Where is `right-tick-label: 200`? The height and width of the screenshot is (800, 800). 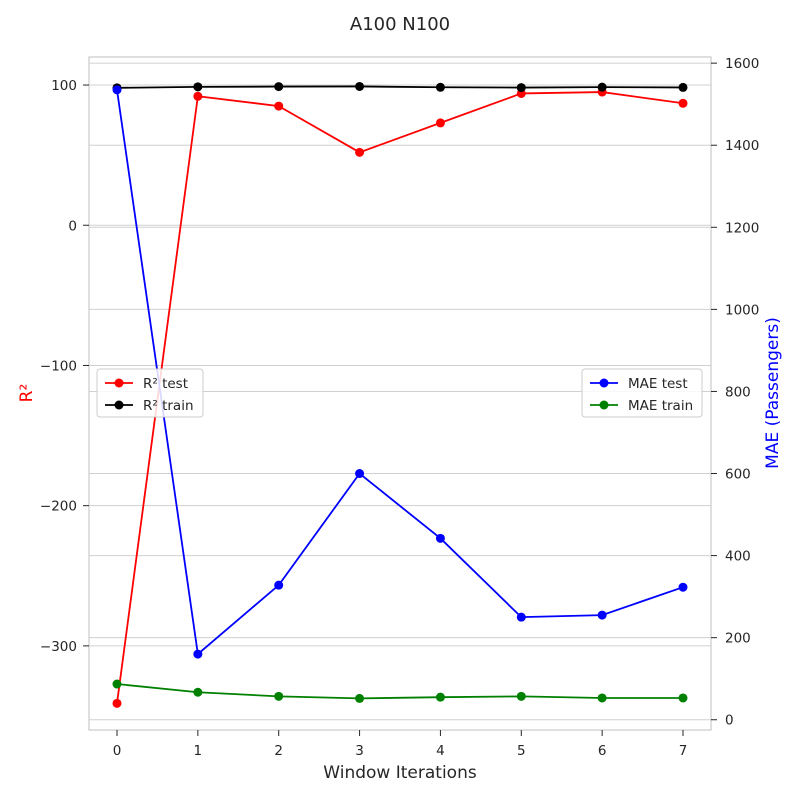
right-tick-label: 200 is located at coordinates (738, 639).